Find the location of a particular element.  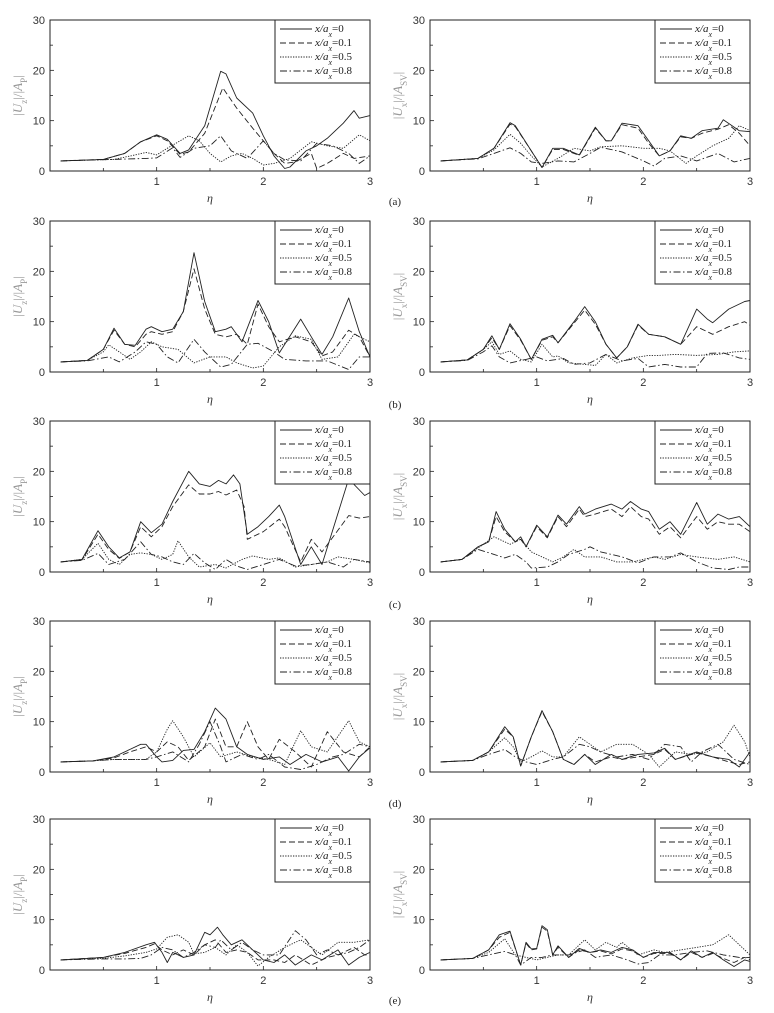

legend-box is located at coordinates (322, 850).